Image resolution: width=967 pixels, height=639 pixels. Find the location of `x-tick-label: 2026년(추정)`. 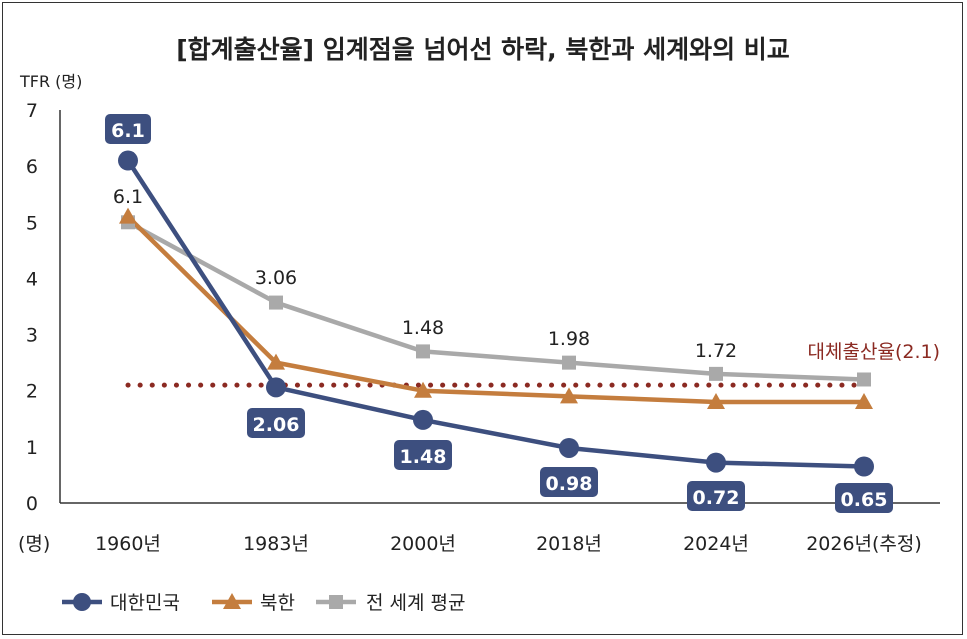

x-tick-label: 2026년(추정) is located at coordinates (864, 544).